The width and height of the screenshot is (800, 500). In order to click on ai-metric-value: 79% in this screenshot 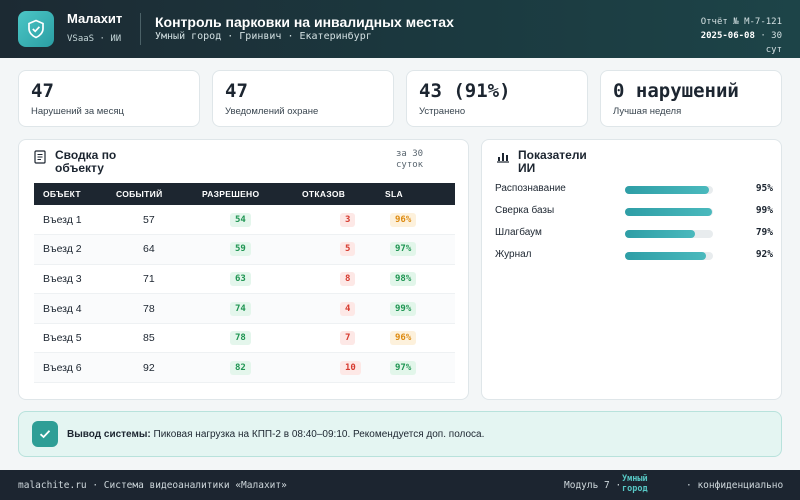, I will do `click(764, 232)`.